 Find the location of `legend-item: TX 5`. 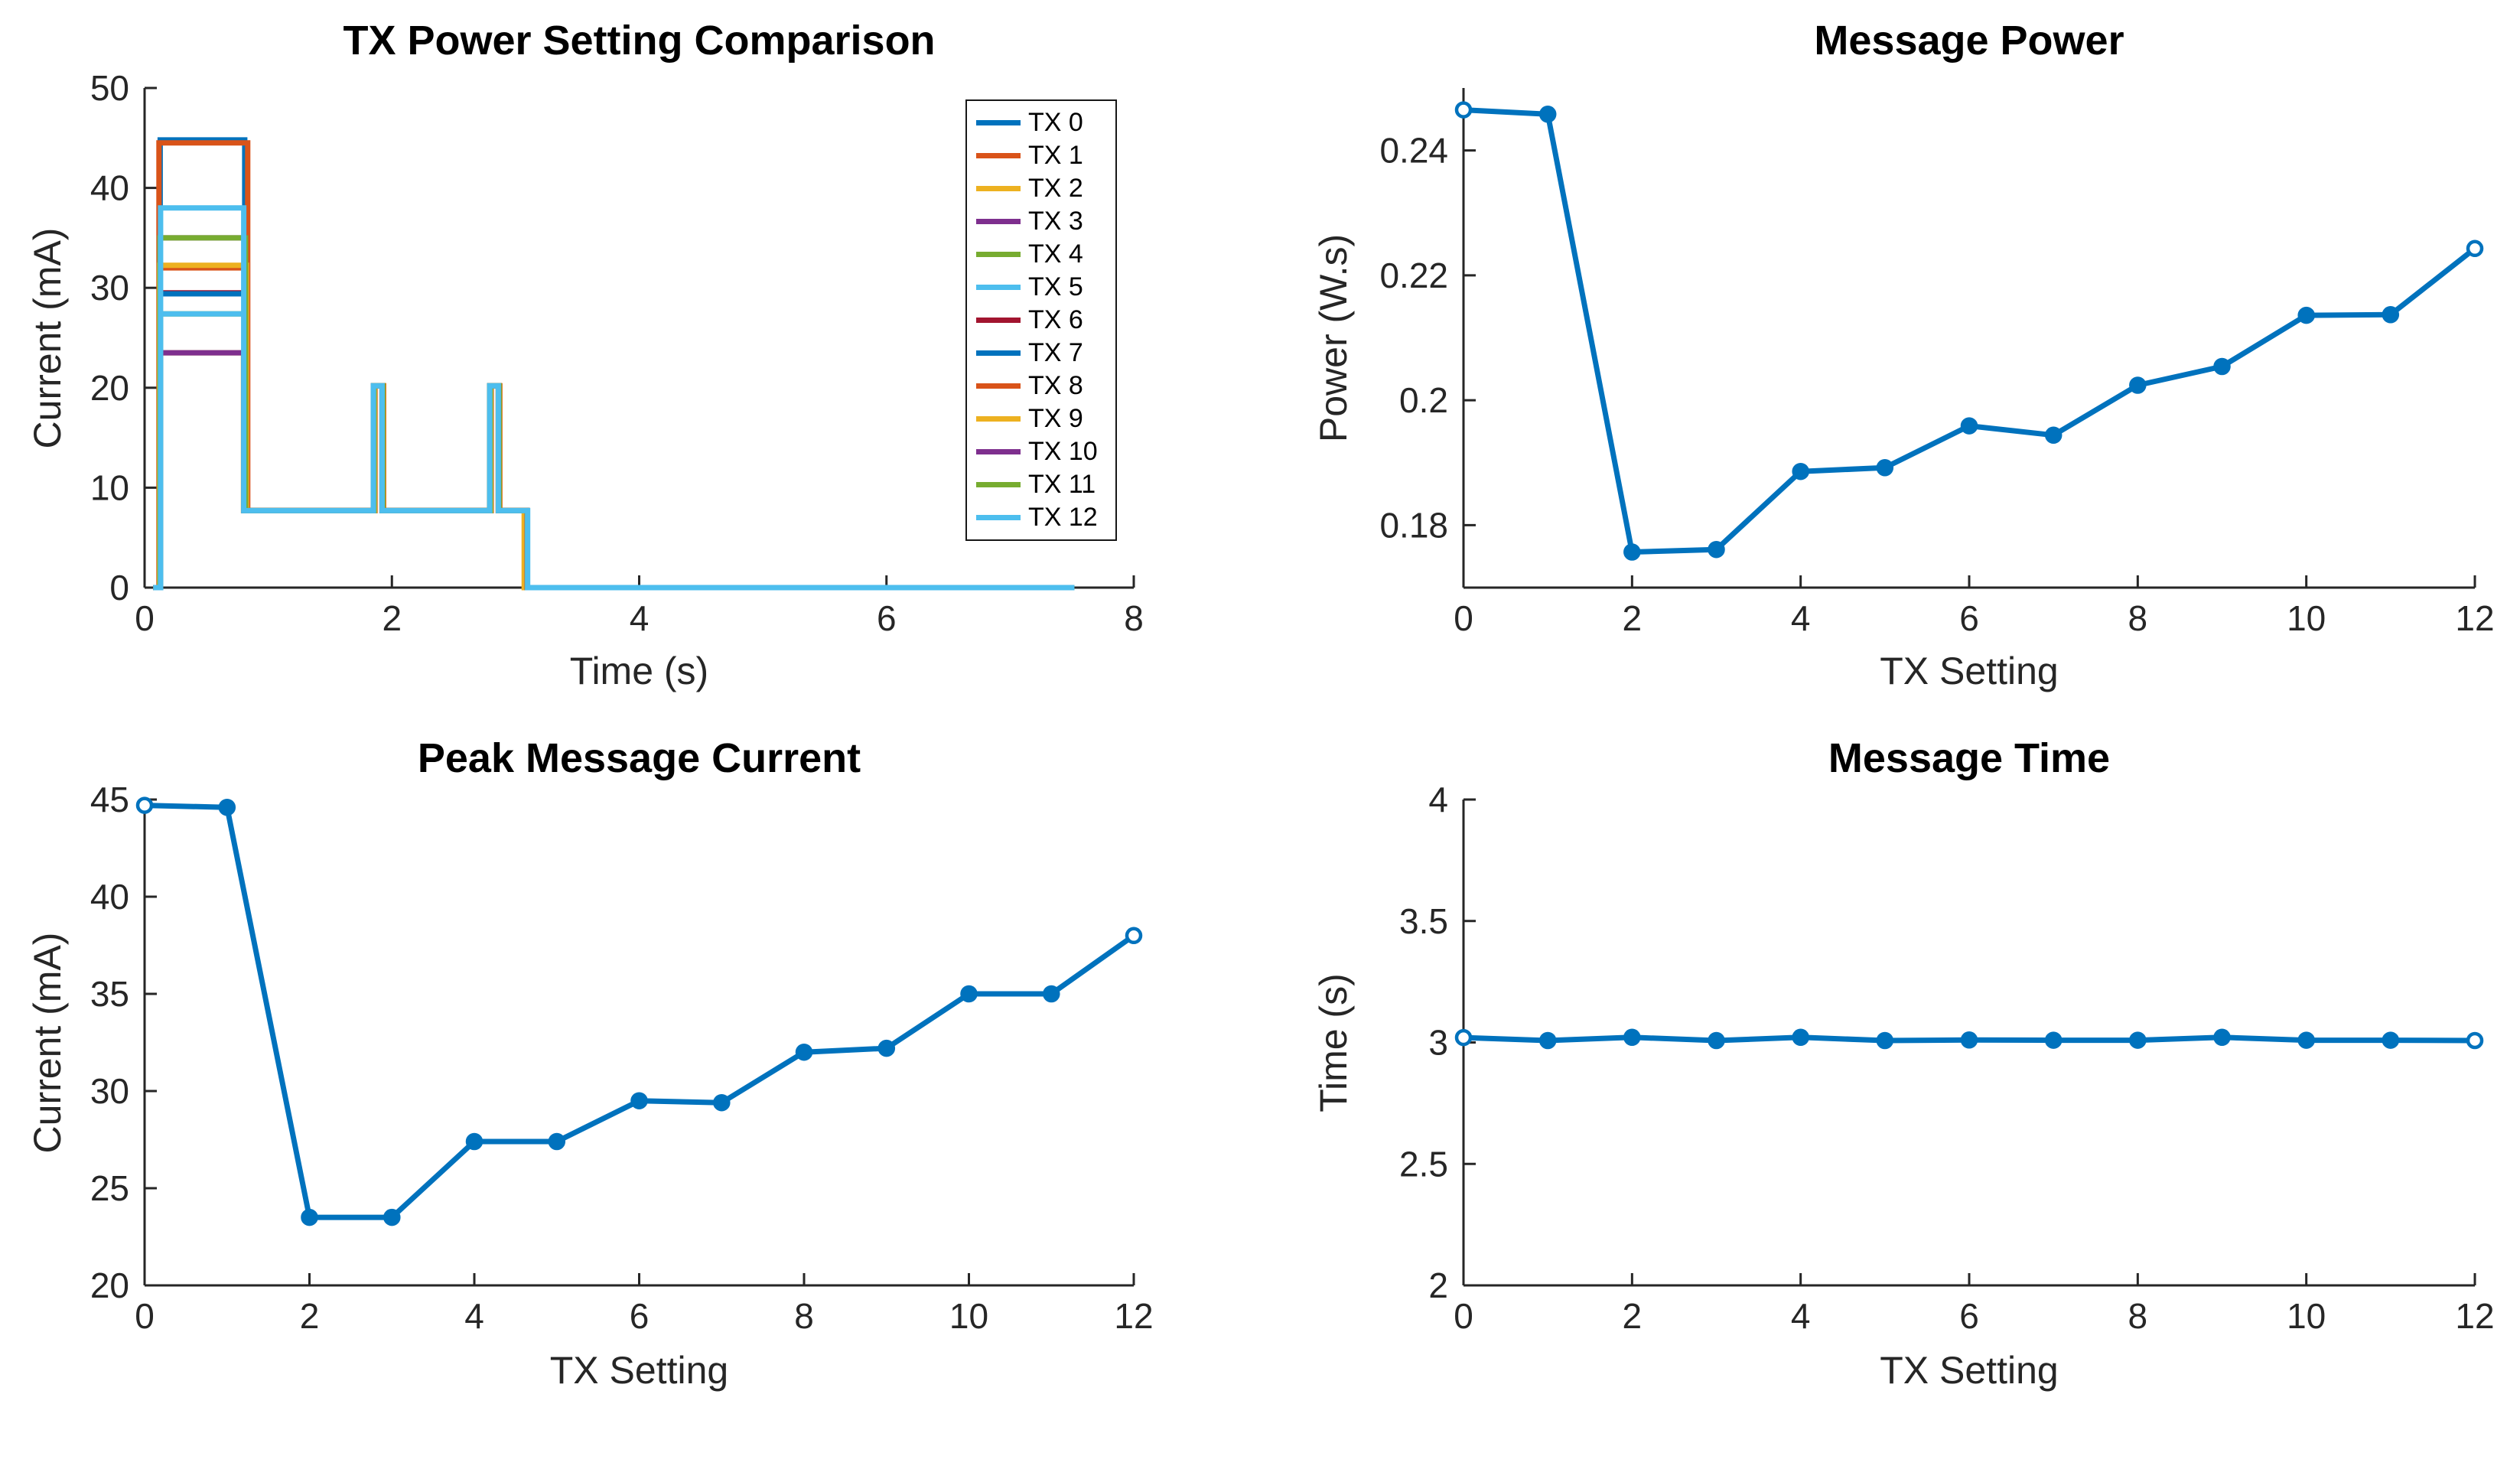

legend-item: TX 5 is located at coordinates (1041, 287).